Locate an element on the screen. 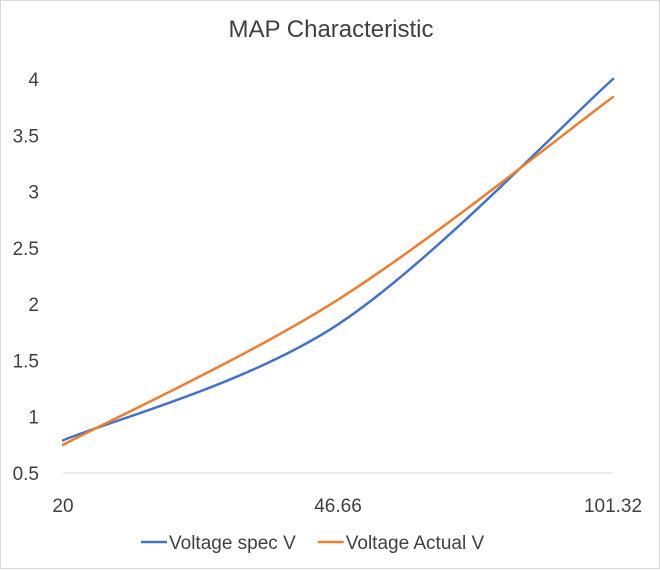 This screenshot has height=570, width=660. y-tick-label: 1.5 is located at coordinates (26, 361).